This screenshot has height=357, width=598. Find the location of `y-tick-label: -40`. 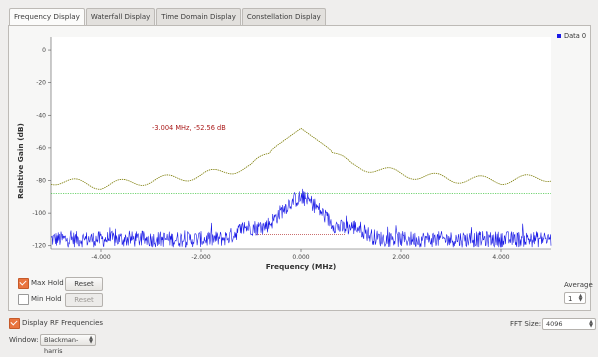

y-tick-label: -40 is located at coordinates (41, 115).